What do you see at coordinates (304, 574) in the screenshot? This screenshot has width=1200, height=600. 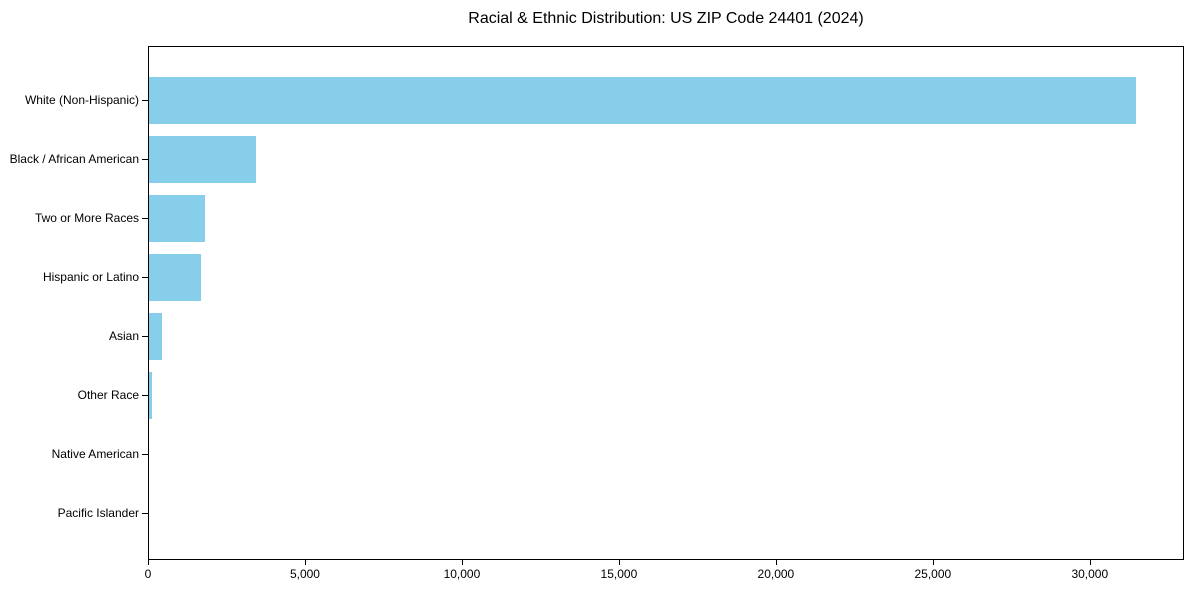 I see `x-tick-label: 5,000` at bounding box center [304, 574].